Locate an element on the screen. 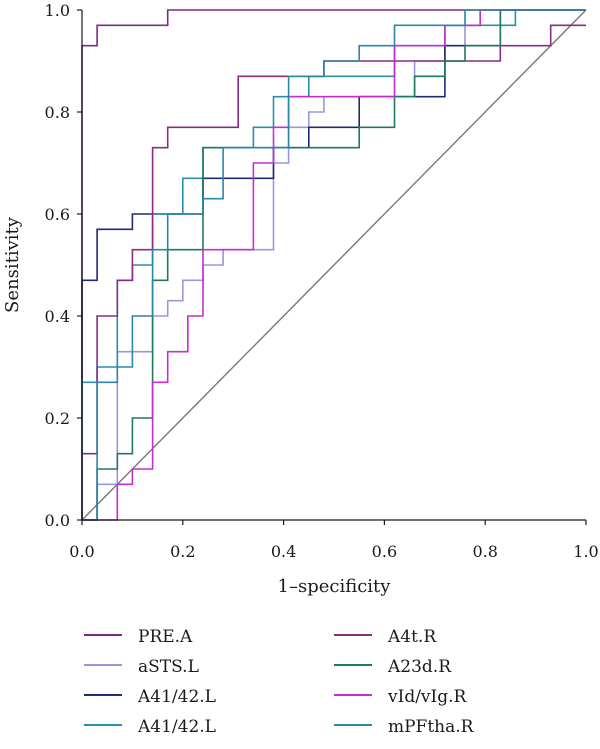 The image size is (600, 749). legend-label: A4t.R is located at coordinates (412, 637).